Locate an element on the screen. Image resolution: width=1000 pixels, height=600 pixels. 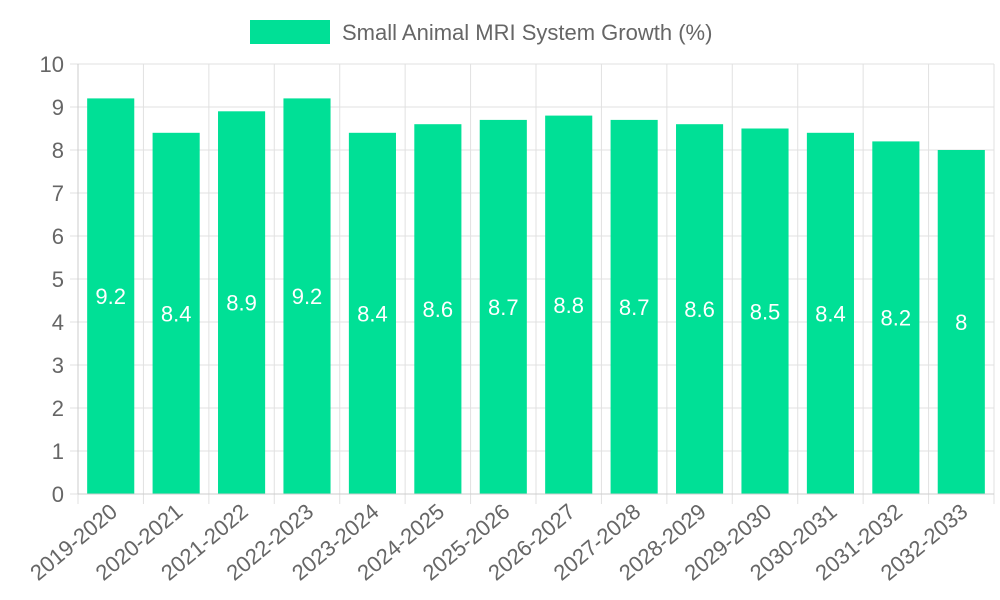
bar-2020-2021 is located at coordinates (176, 313).